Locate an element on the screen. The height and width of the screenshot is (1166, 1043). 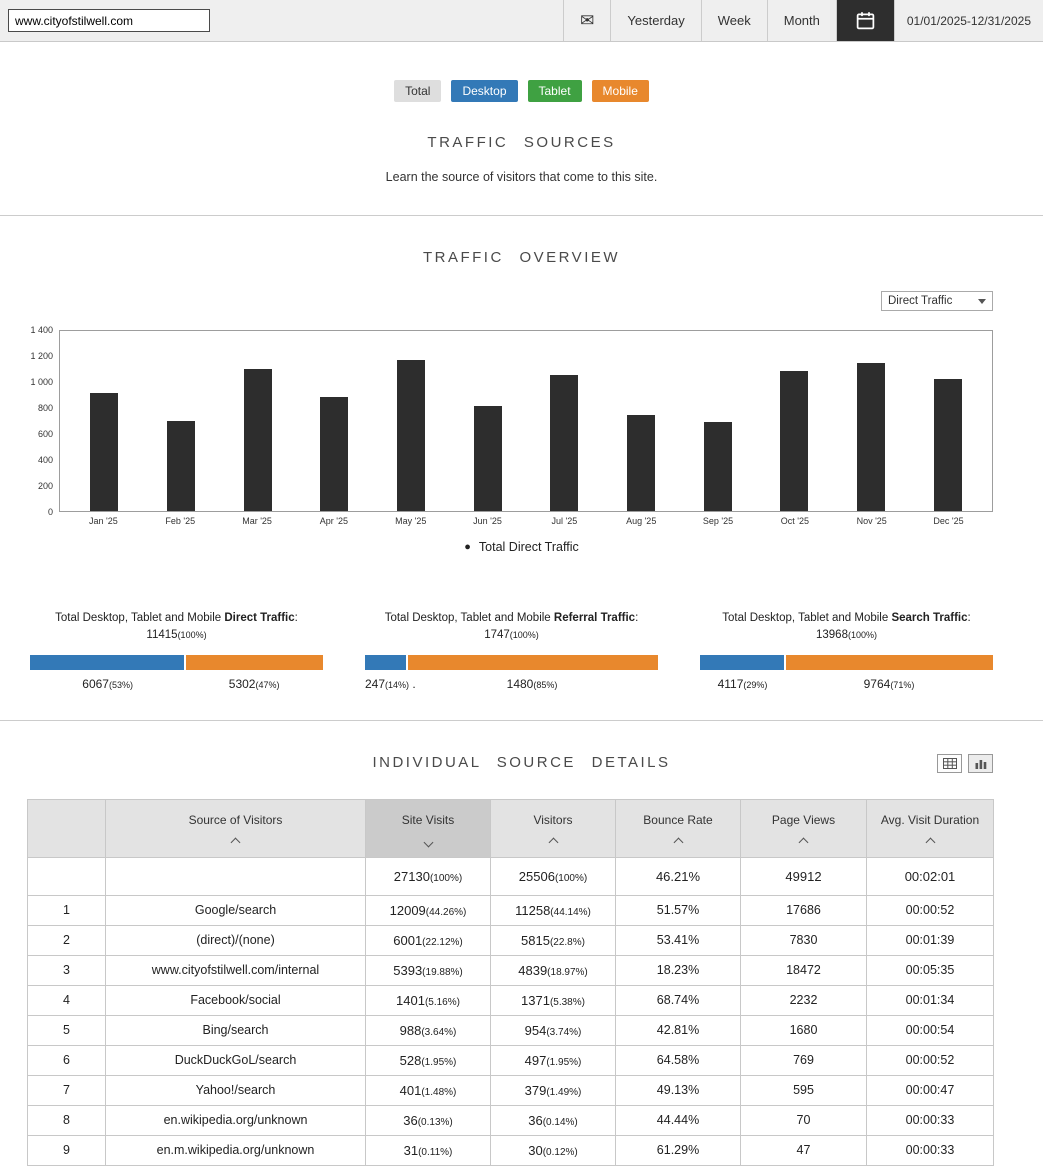
filter-desktop-button: Desktop is located at coordinates (484, 91).